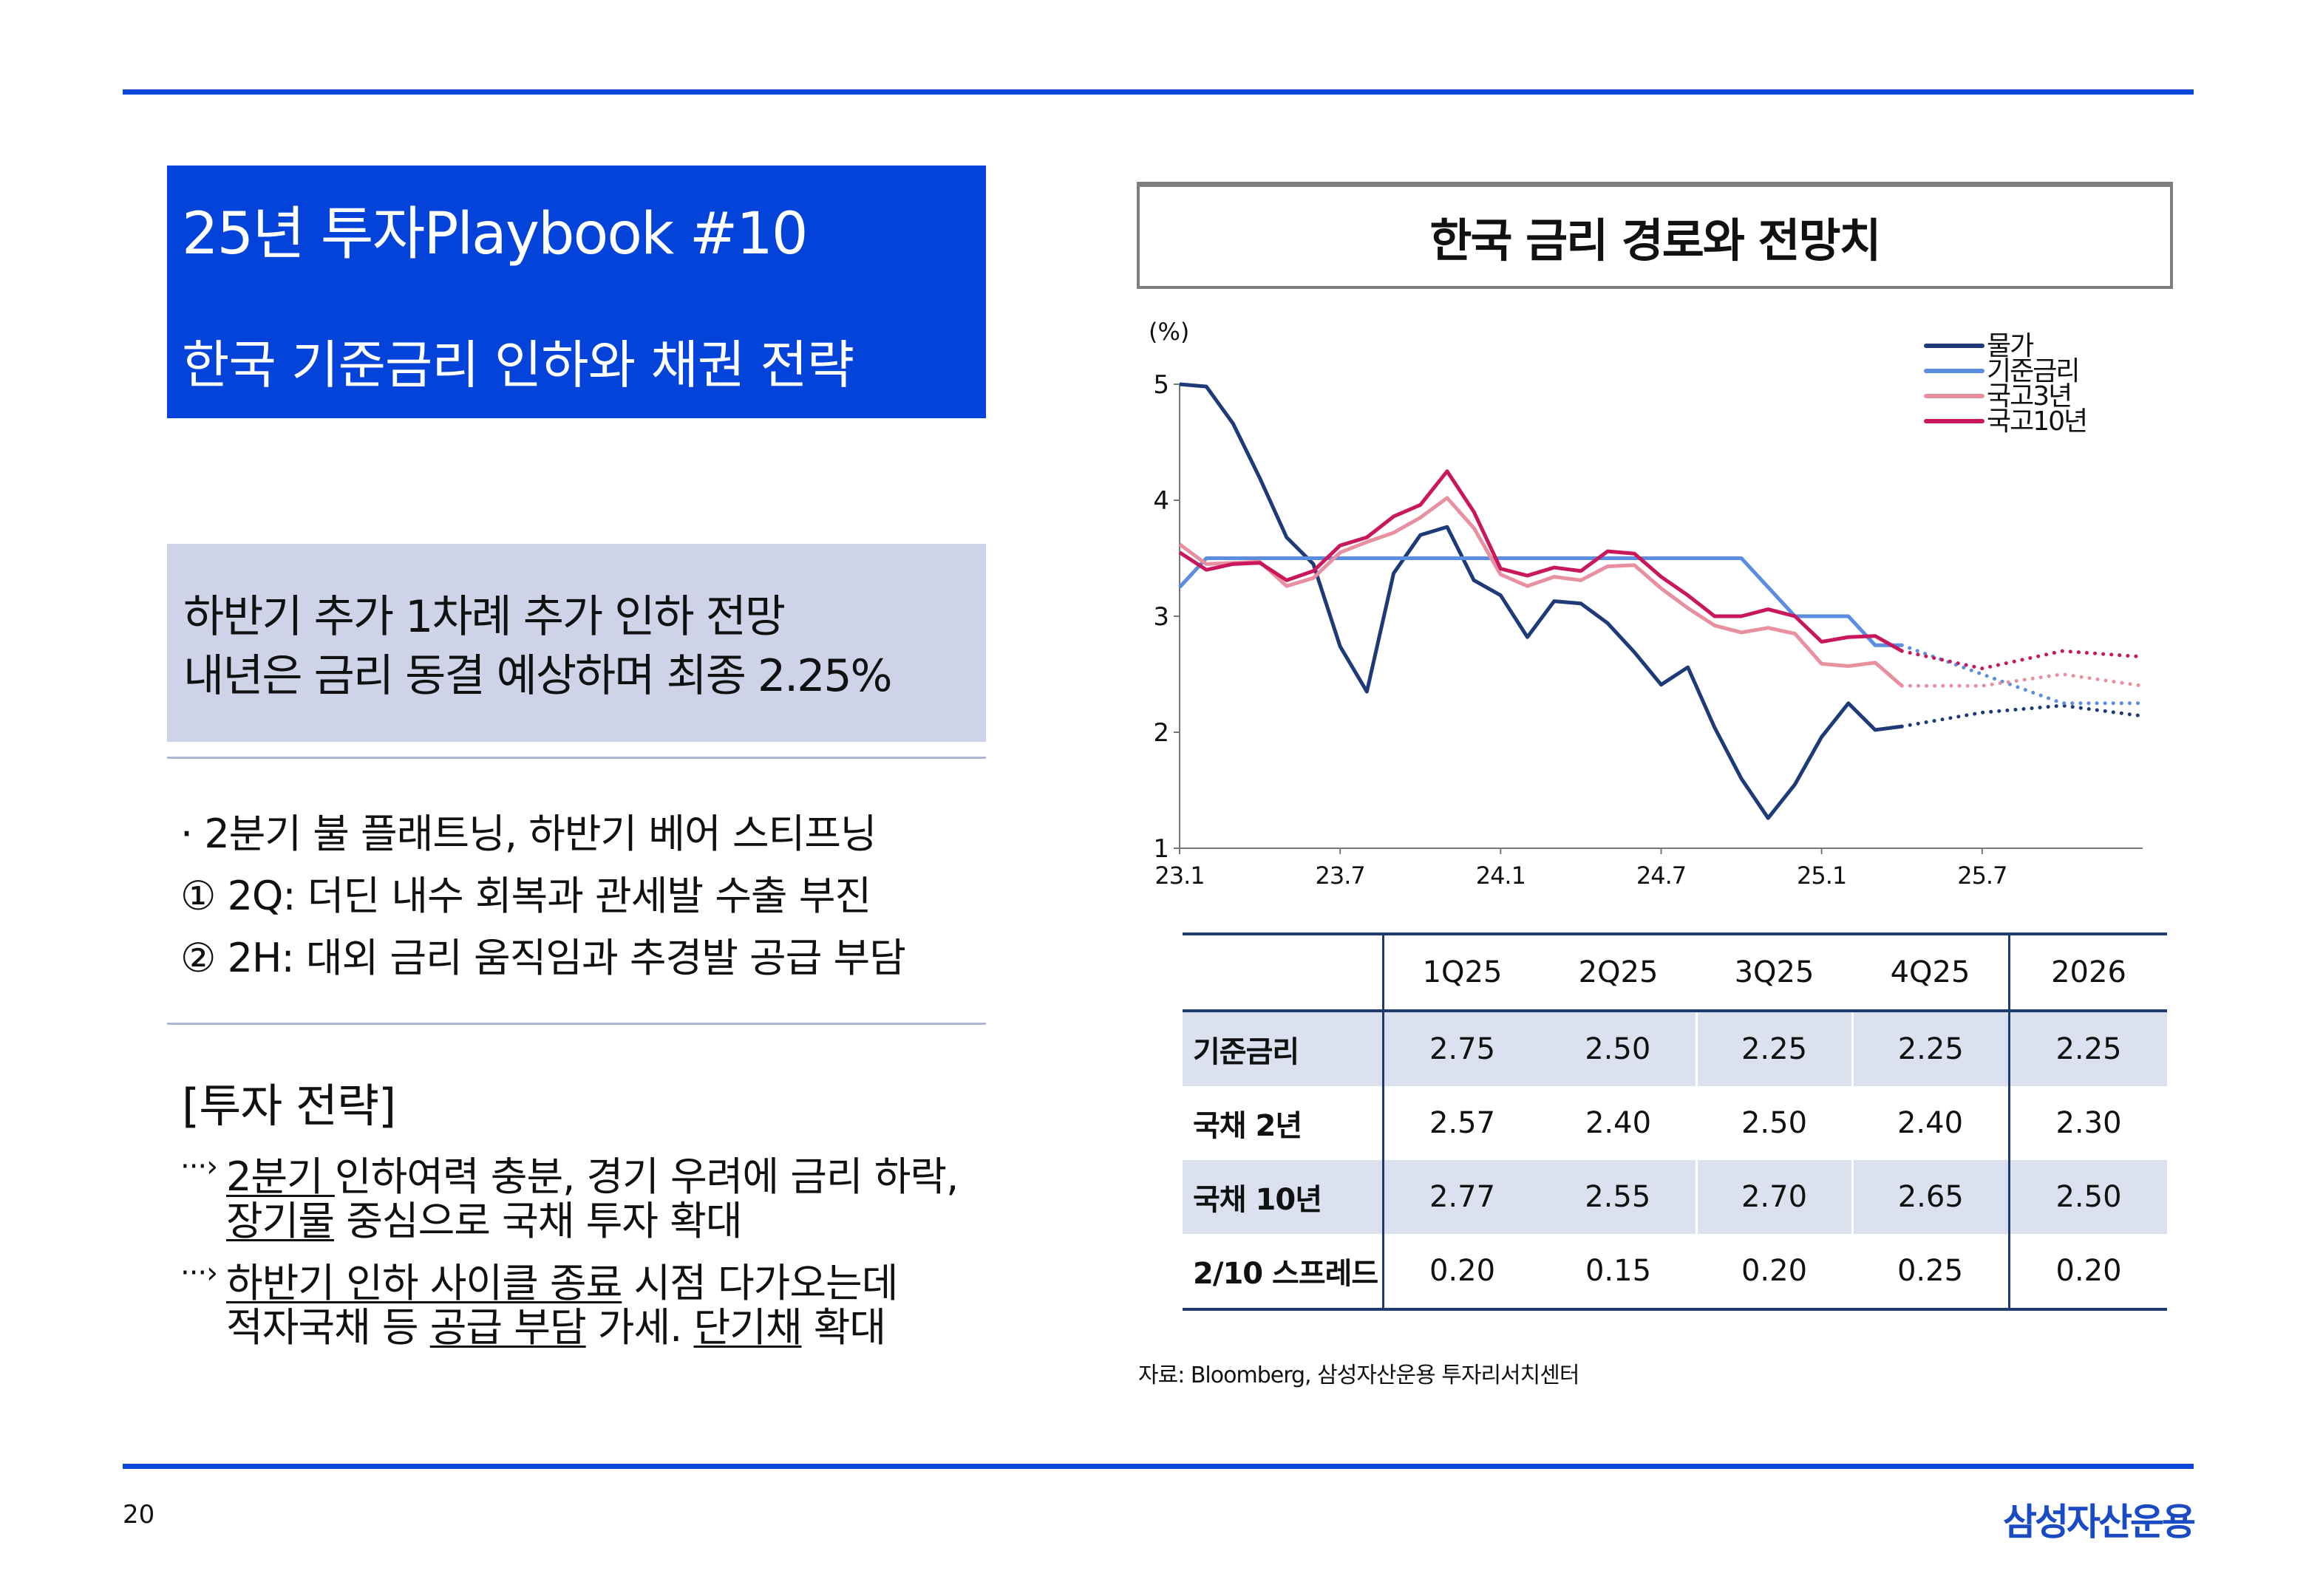 The width and height of the screenshot is (2306, 1596). Describe the element at coordinates (1161, 501) in the screenshot. I see `y-tick-label: 4` at that location.